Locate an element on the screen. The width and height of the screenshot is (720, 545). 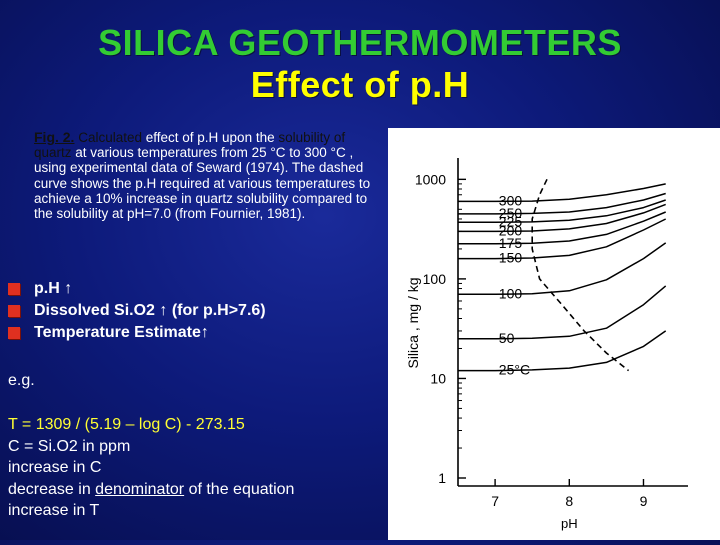
series-label: 100 is located at coordinates (511, 293).